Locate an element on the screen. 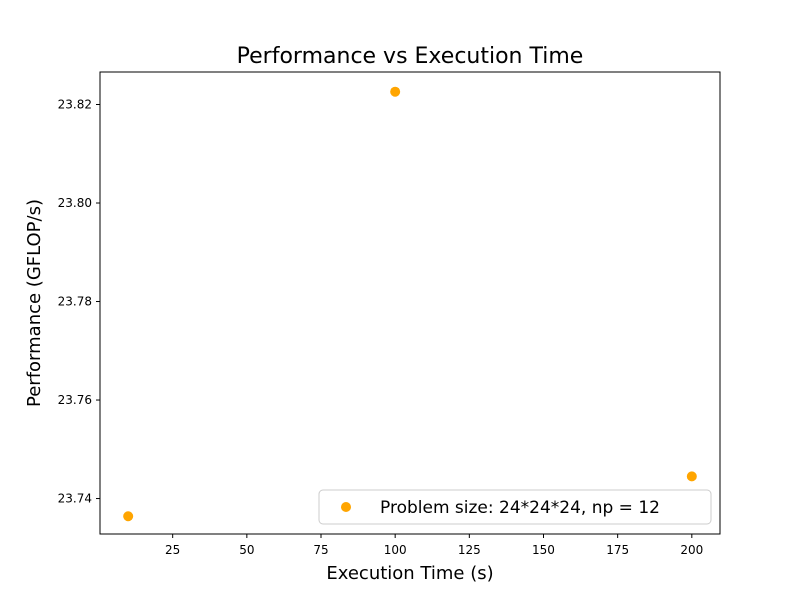  legend-entry-label: Problem size: 24*24*24, np = 12 is located at coordinates (520, 508).